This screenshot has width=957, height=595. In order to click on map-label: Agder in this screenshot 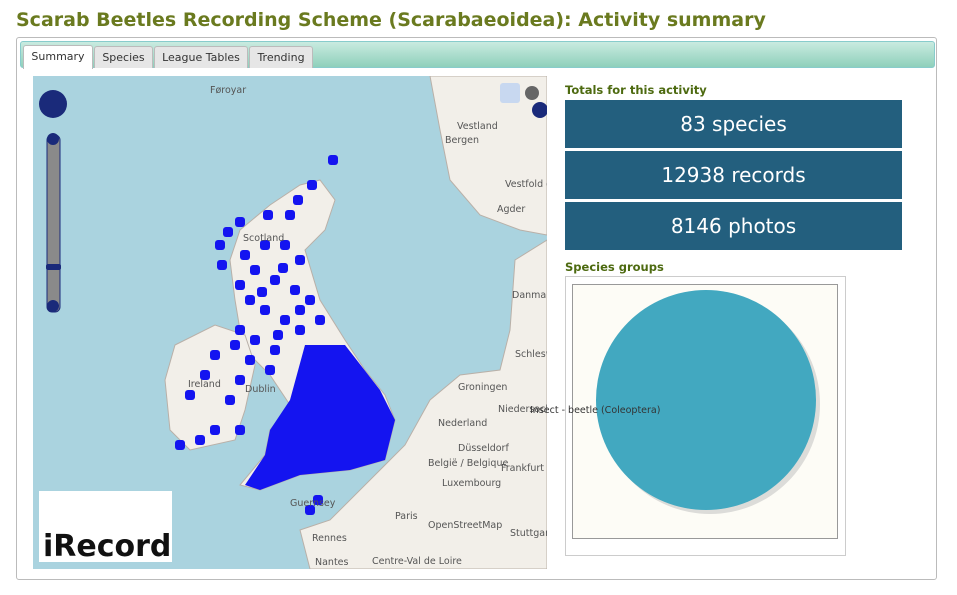, I will do `click(511, 209)`.